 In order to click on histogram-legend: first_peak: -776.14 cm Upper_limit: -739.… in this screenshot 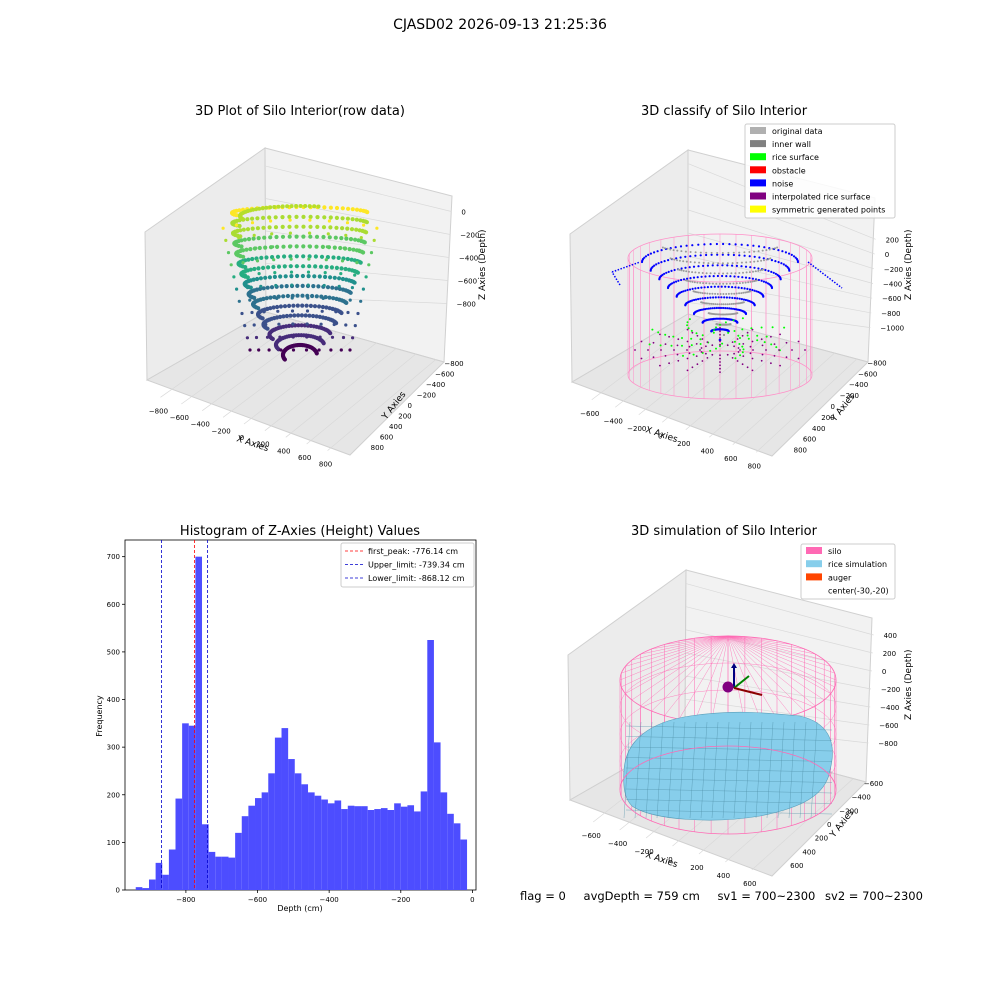, I will do `click(407, 565)`.